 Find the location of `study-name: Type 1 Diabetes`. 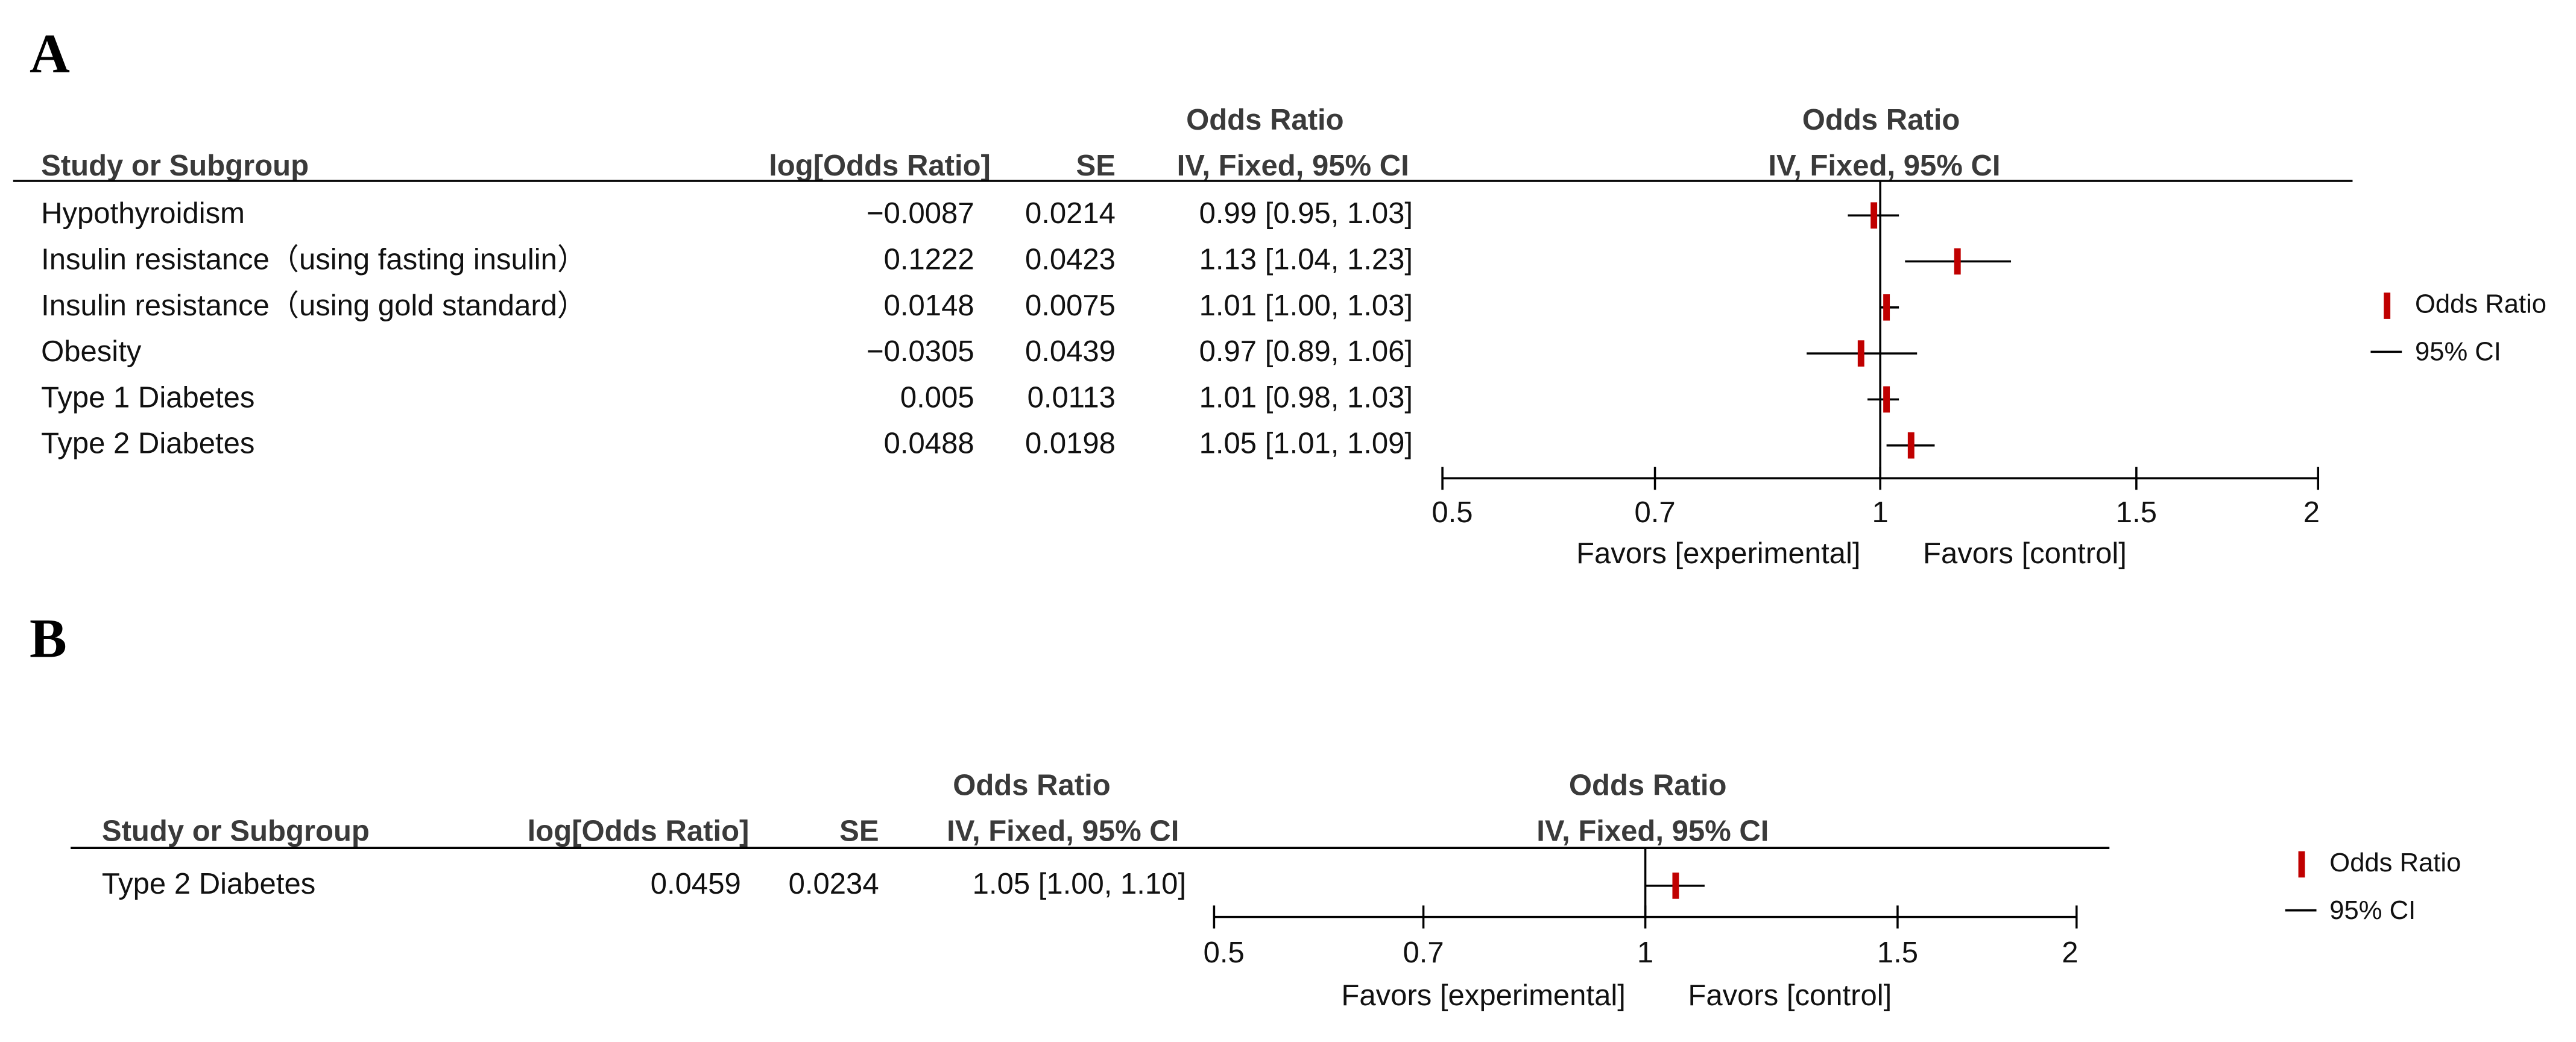

study-name: Type 1 Diabetes is located at coordinates (147, 398).